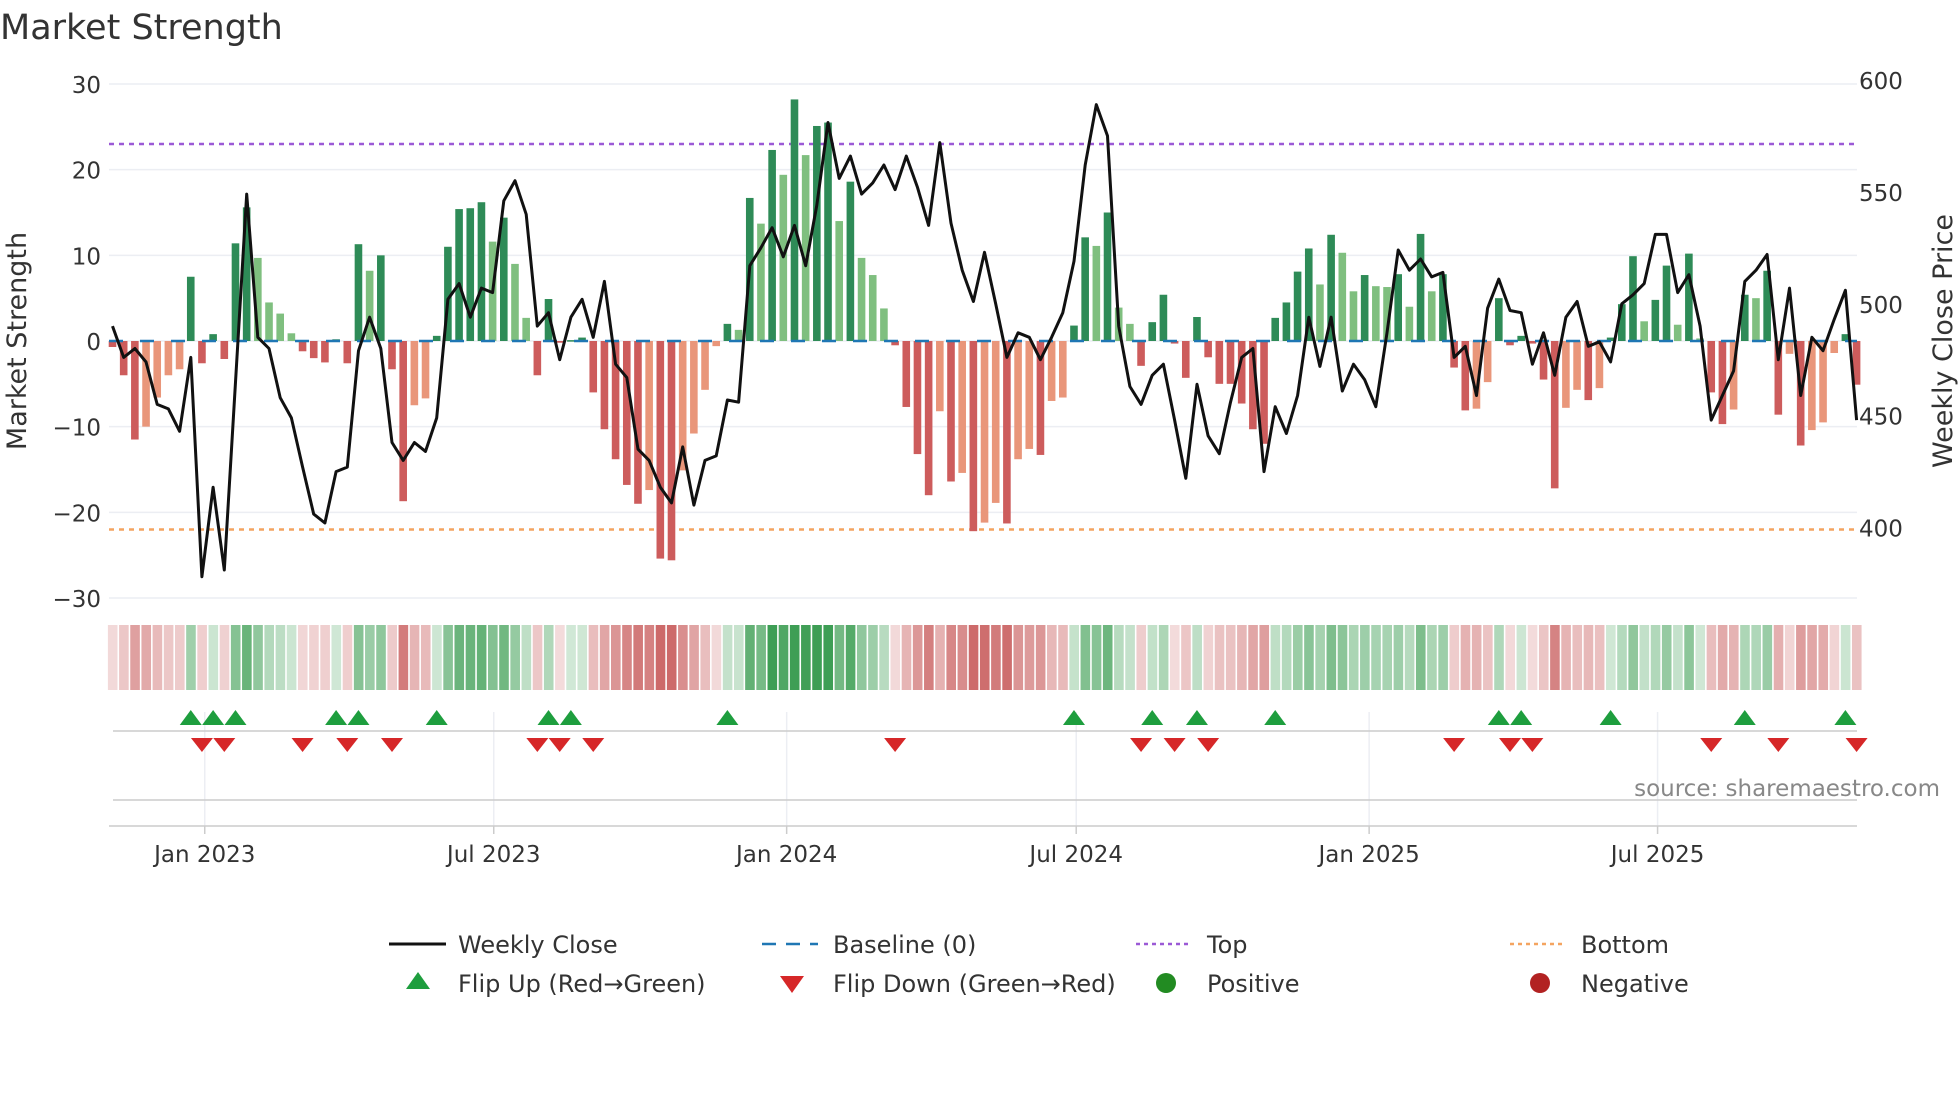 This screenshot has width=1960, height=1102. Describe the element at coordinates (1881, 530) in the screenshot. I see `y2-tick-label: 400` at that location.